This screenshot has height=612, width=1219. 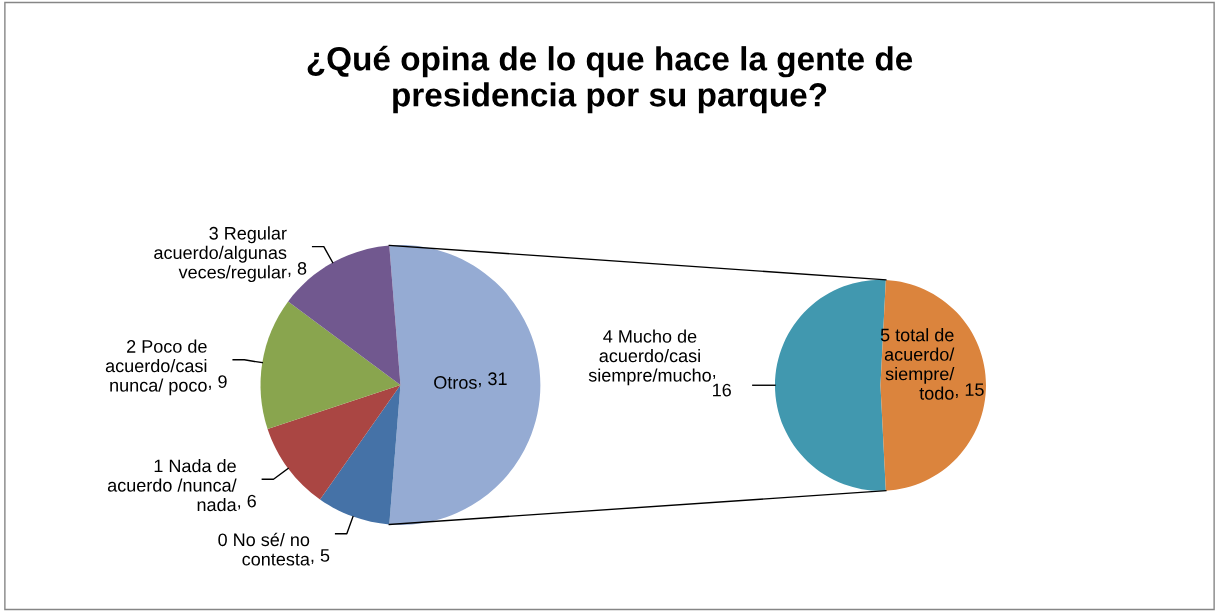 What do you see at coordinates (649, 357) in the screenshot?
I see `slice-label: 4 Mucho de acuerdo/casi siempre/mucho` at bounding box center [649, 357].